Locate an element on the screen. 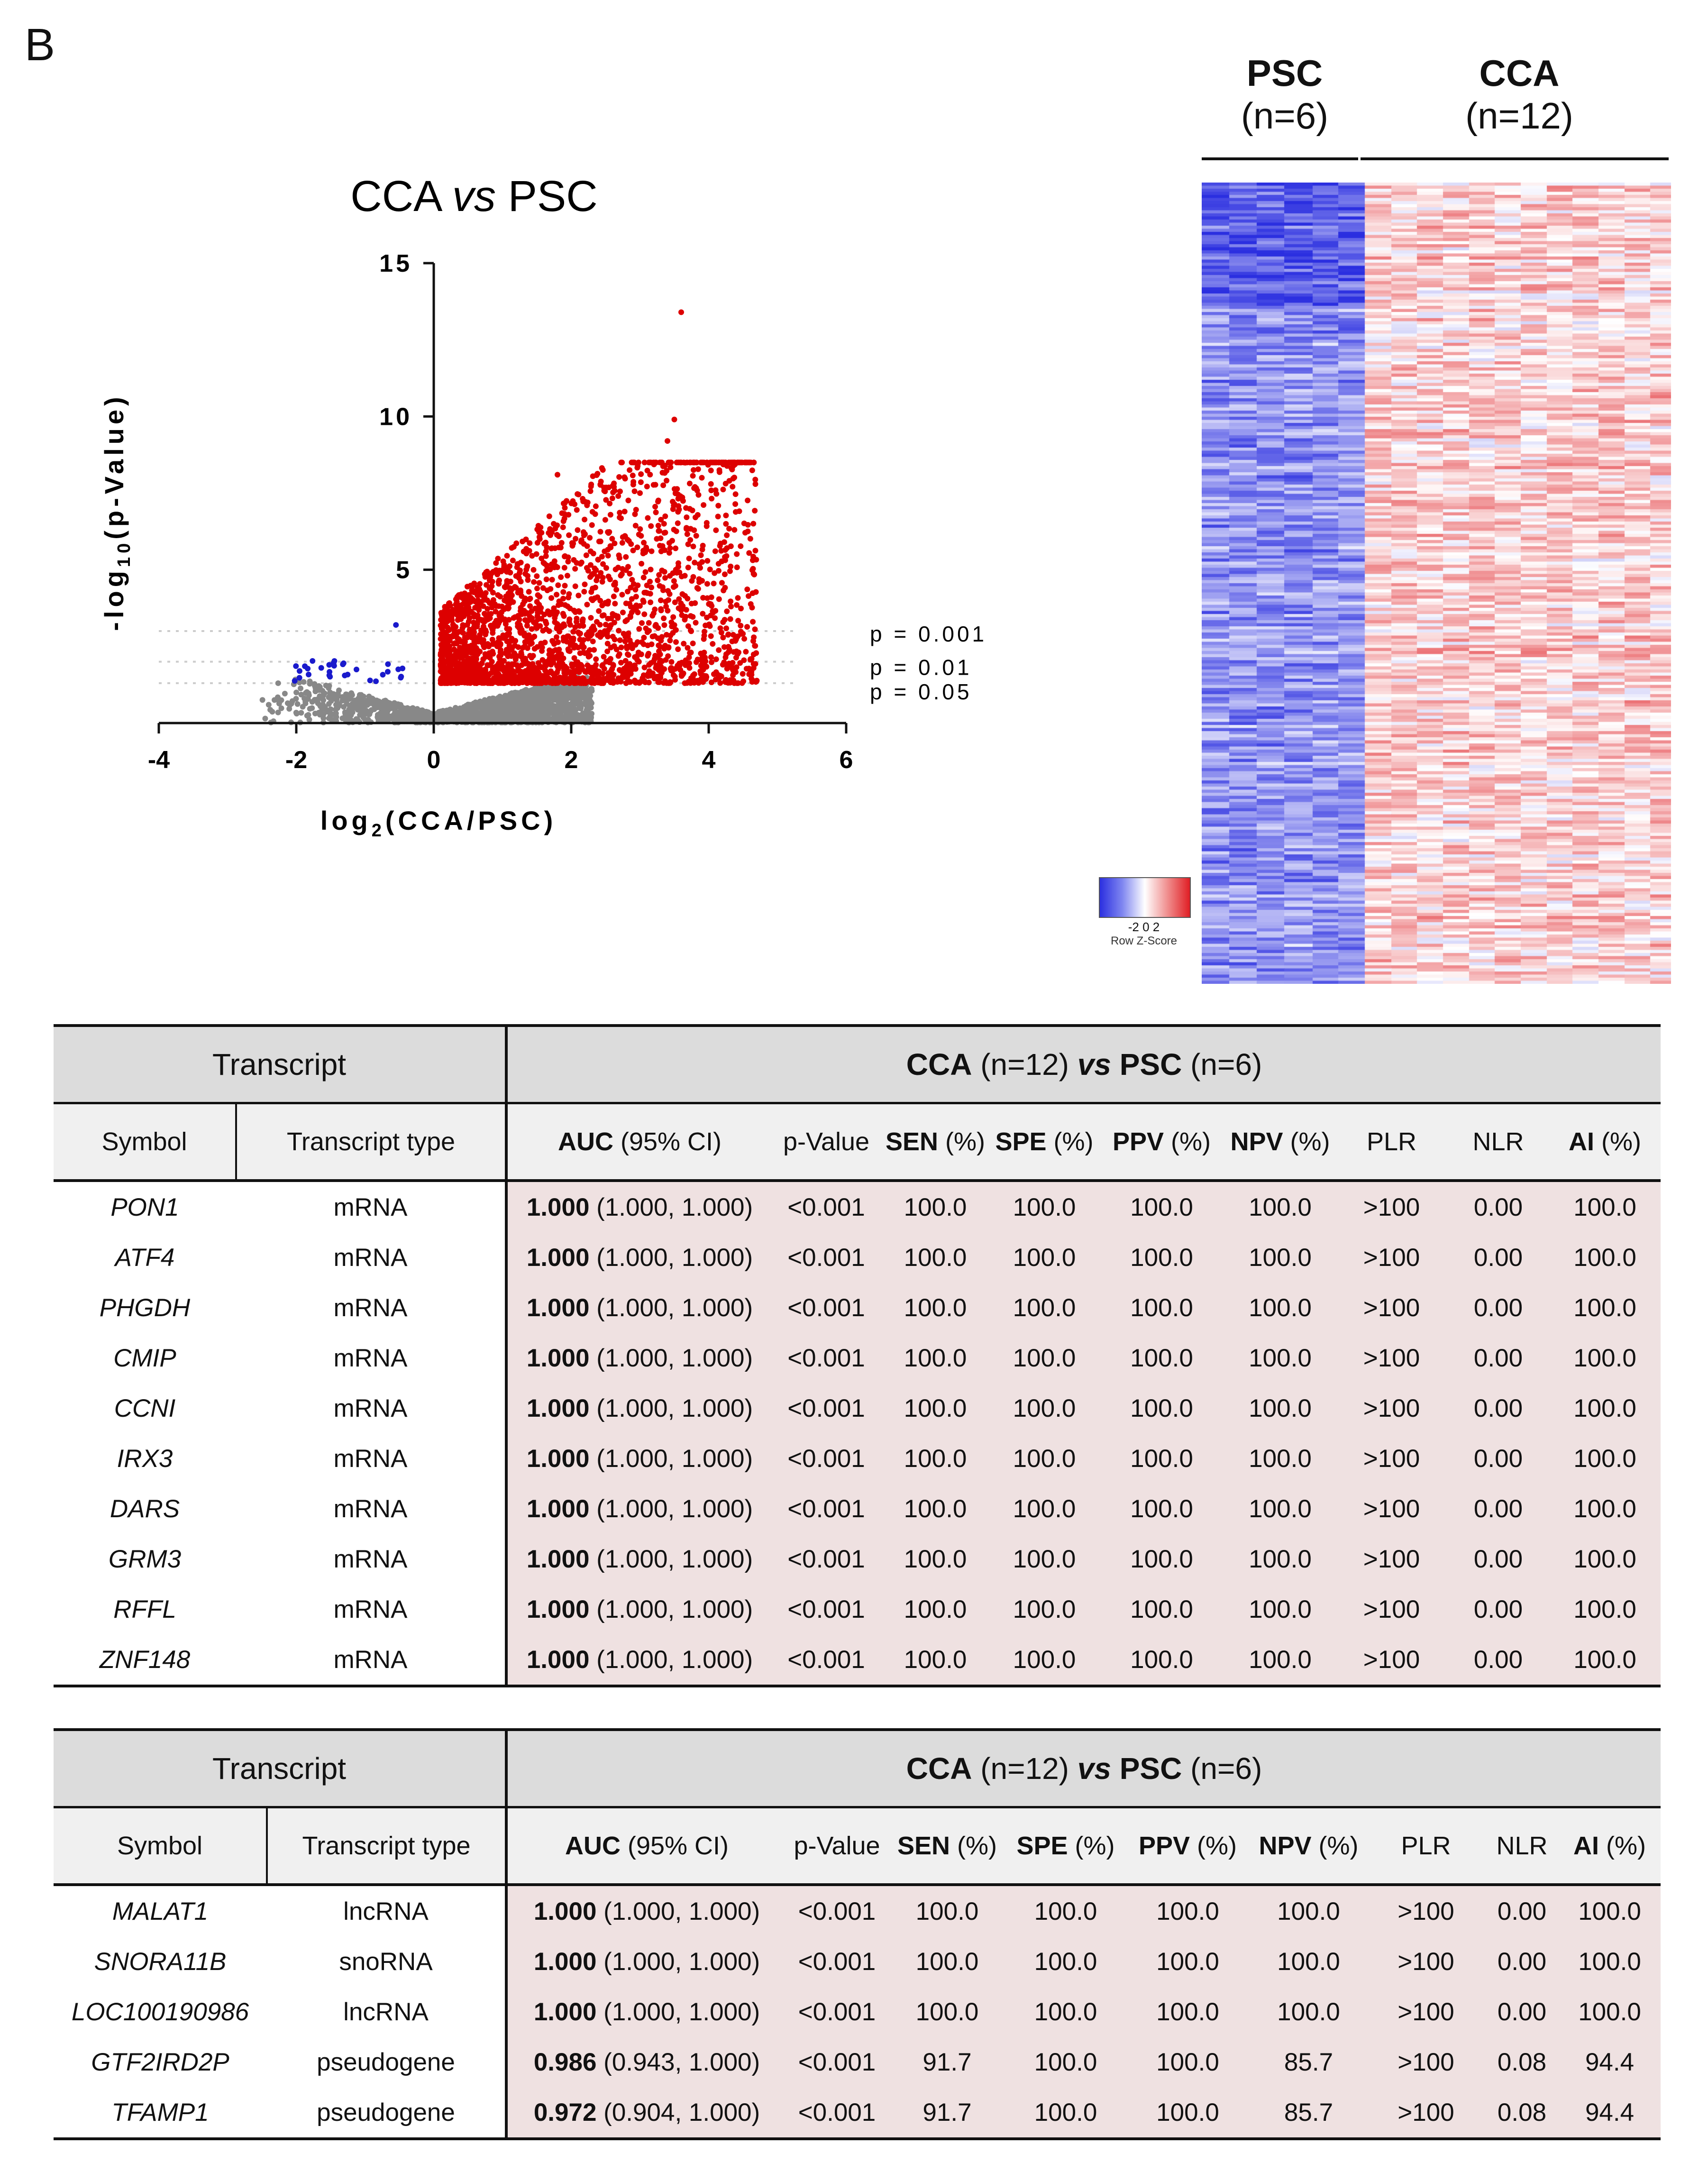 This screenshot has height=2172, width=1708. cell-pvalue: <0.001 is located at coordinates (826, 1509).